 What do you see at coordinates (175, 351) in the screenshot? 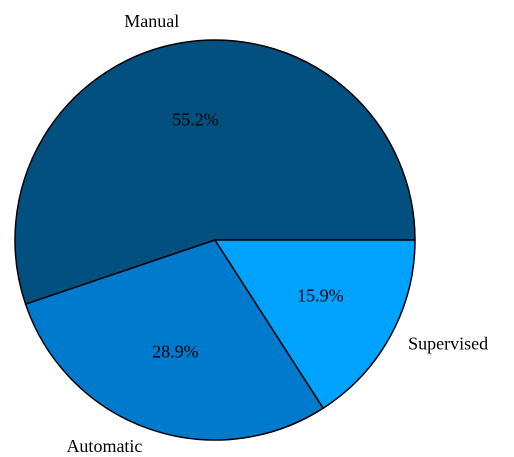
I see `percent-label: 28.9%` at bounding box center [175, 351].